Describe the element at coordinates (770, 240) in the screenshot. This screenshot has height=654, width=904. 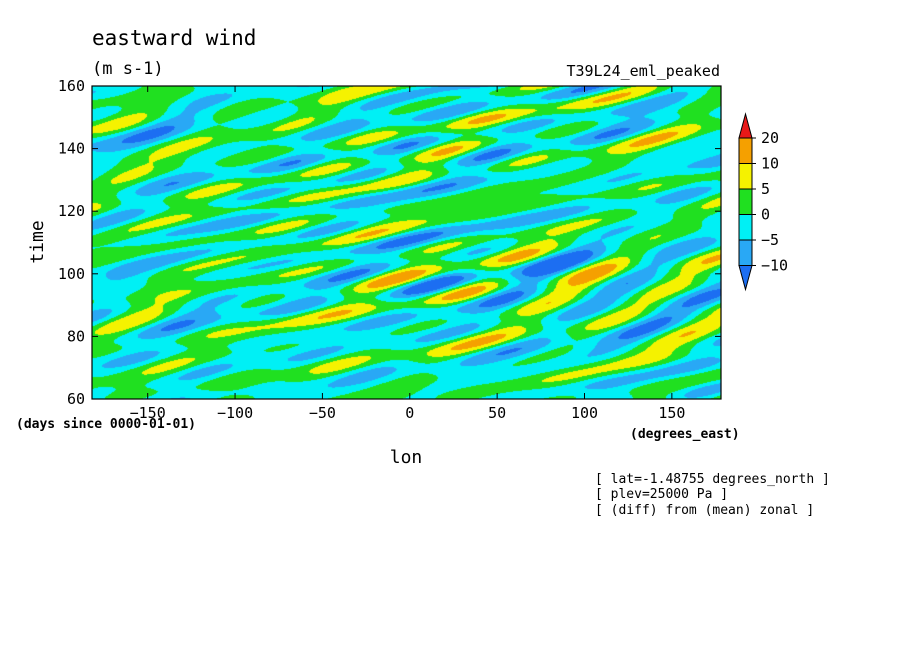
I see `colorbar-label: −5` at that location.